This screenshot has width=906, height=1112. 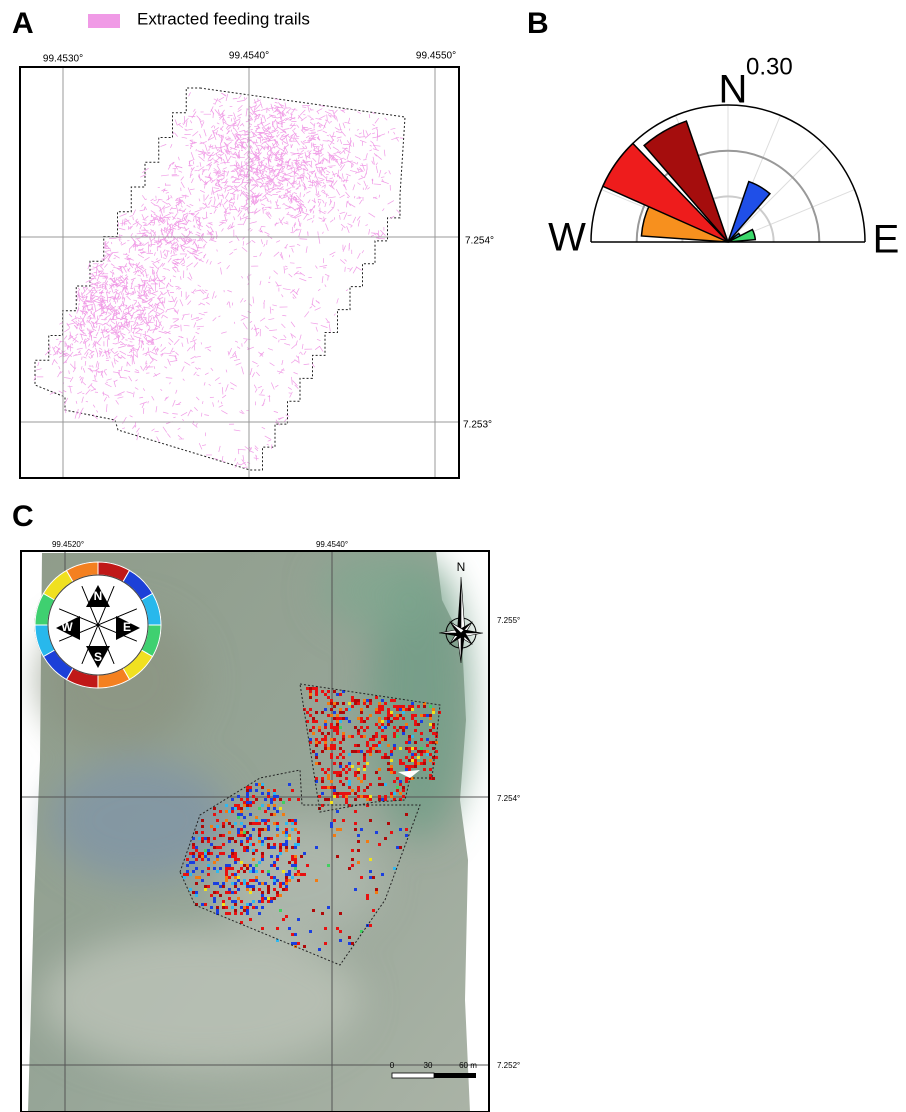 I want to click on legend-swatch, so click(x=104, y=21).